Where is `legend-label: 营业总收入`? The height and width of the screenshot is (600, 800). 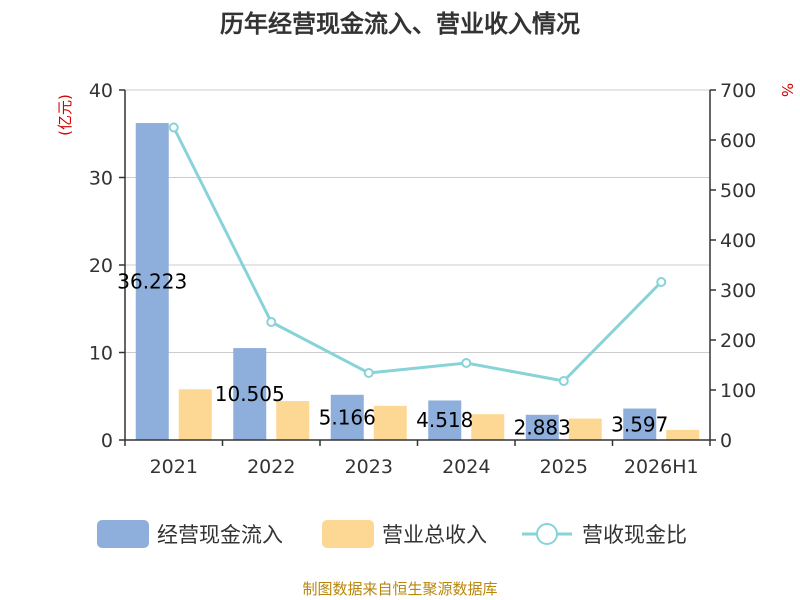
legend-label: 营业总收入 is located at coordinates (434, 535).